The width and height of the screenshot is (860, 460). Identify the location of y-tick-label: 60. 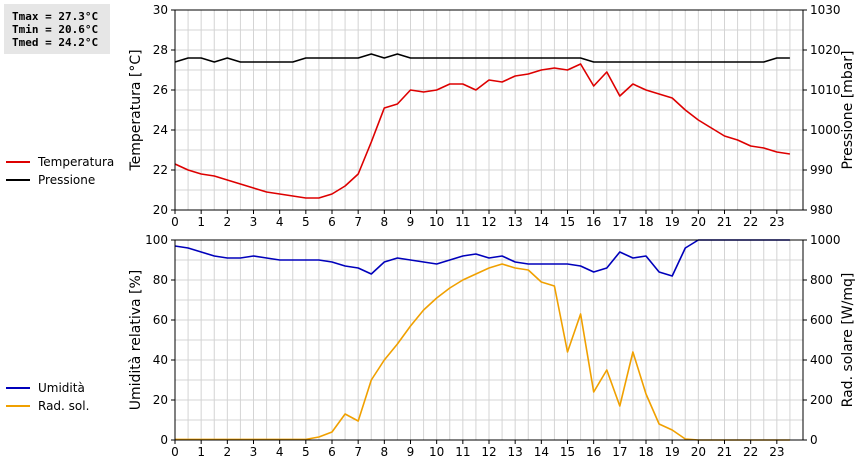
(160, 320).